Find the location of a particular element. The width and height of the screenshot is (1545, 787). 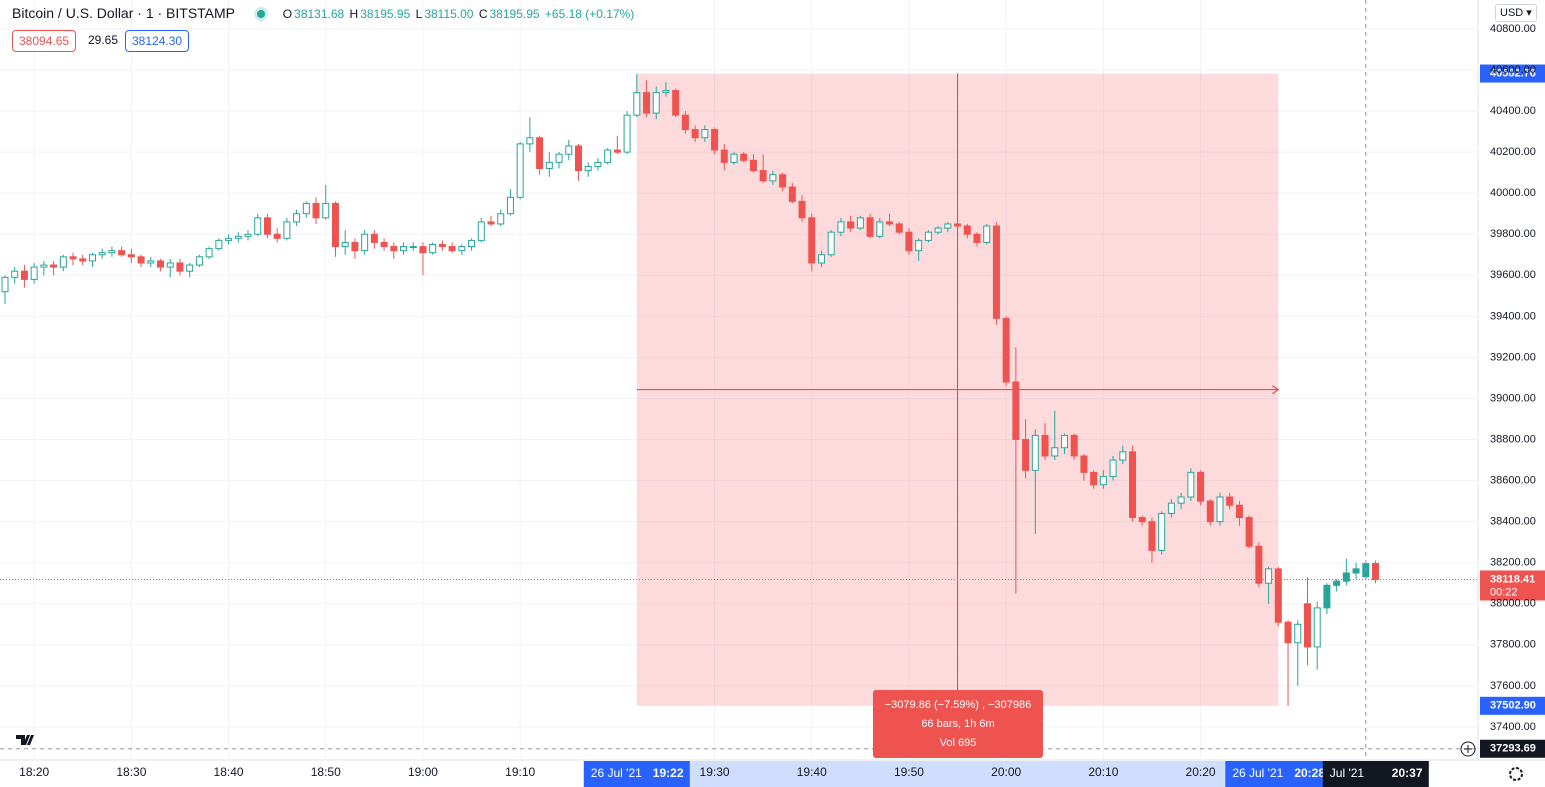

currency-select: USD ▾ is located at coordinates (1516, 13).